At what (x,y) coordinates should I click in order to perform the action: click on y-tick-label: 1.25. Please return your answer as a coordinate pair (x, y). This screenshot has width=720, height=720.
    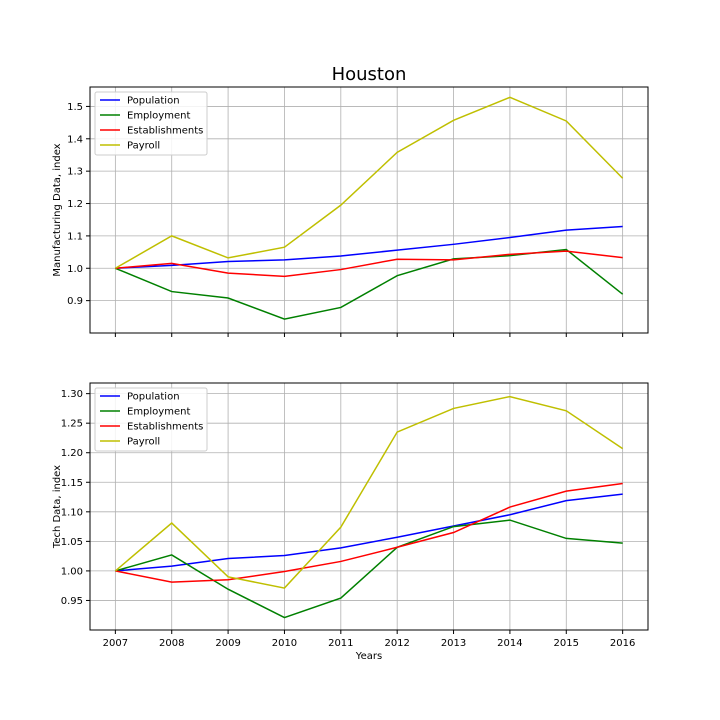
    Looking at the image, I should click on (72, 424).